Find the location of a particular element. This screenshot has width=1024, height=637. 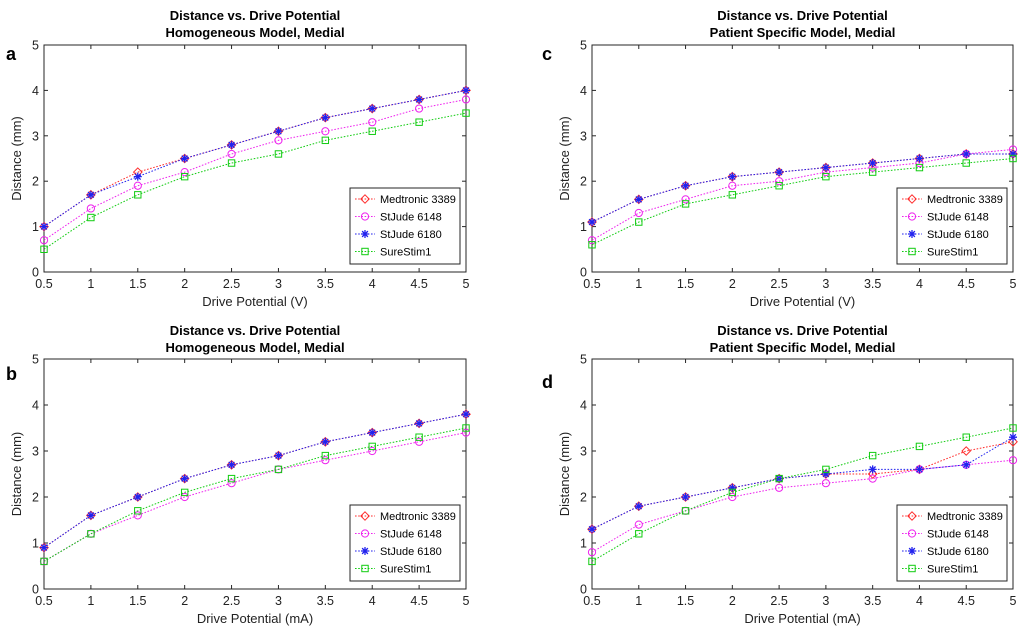

y-tick-label: 1 is located at coordinates (583, 544).